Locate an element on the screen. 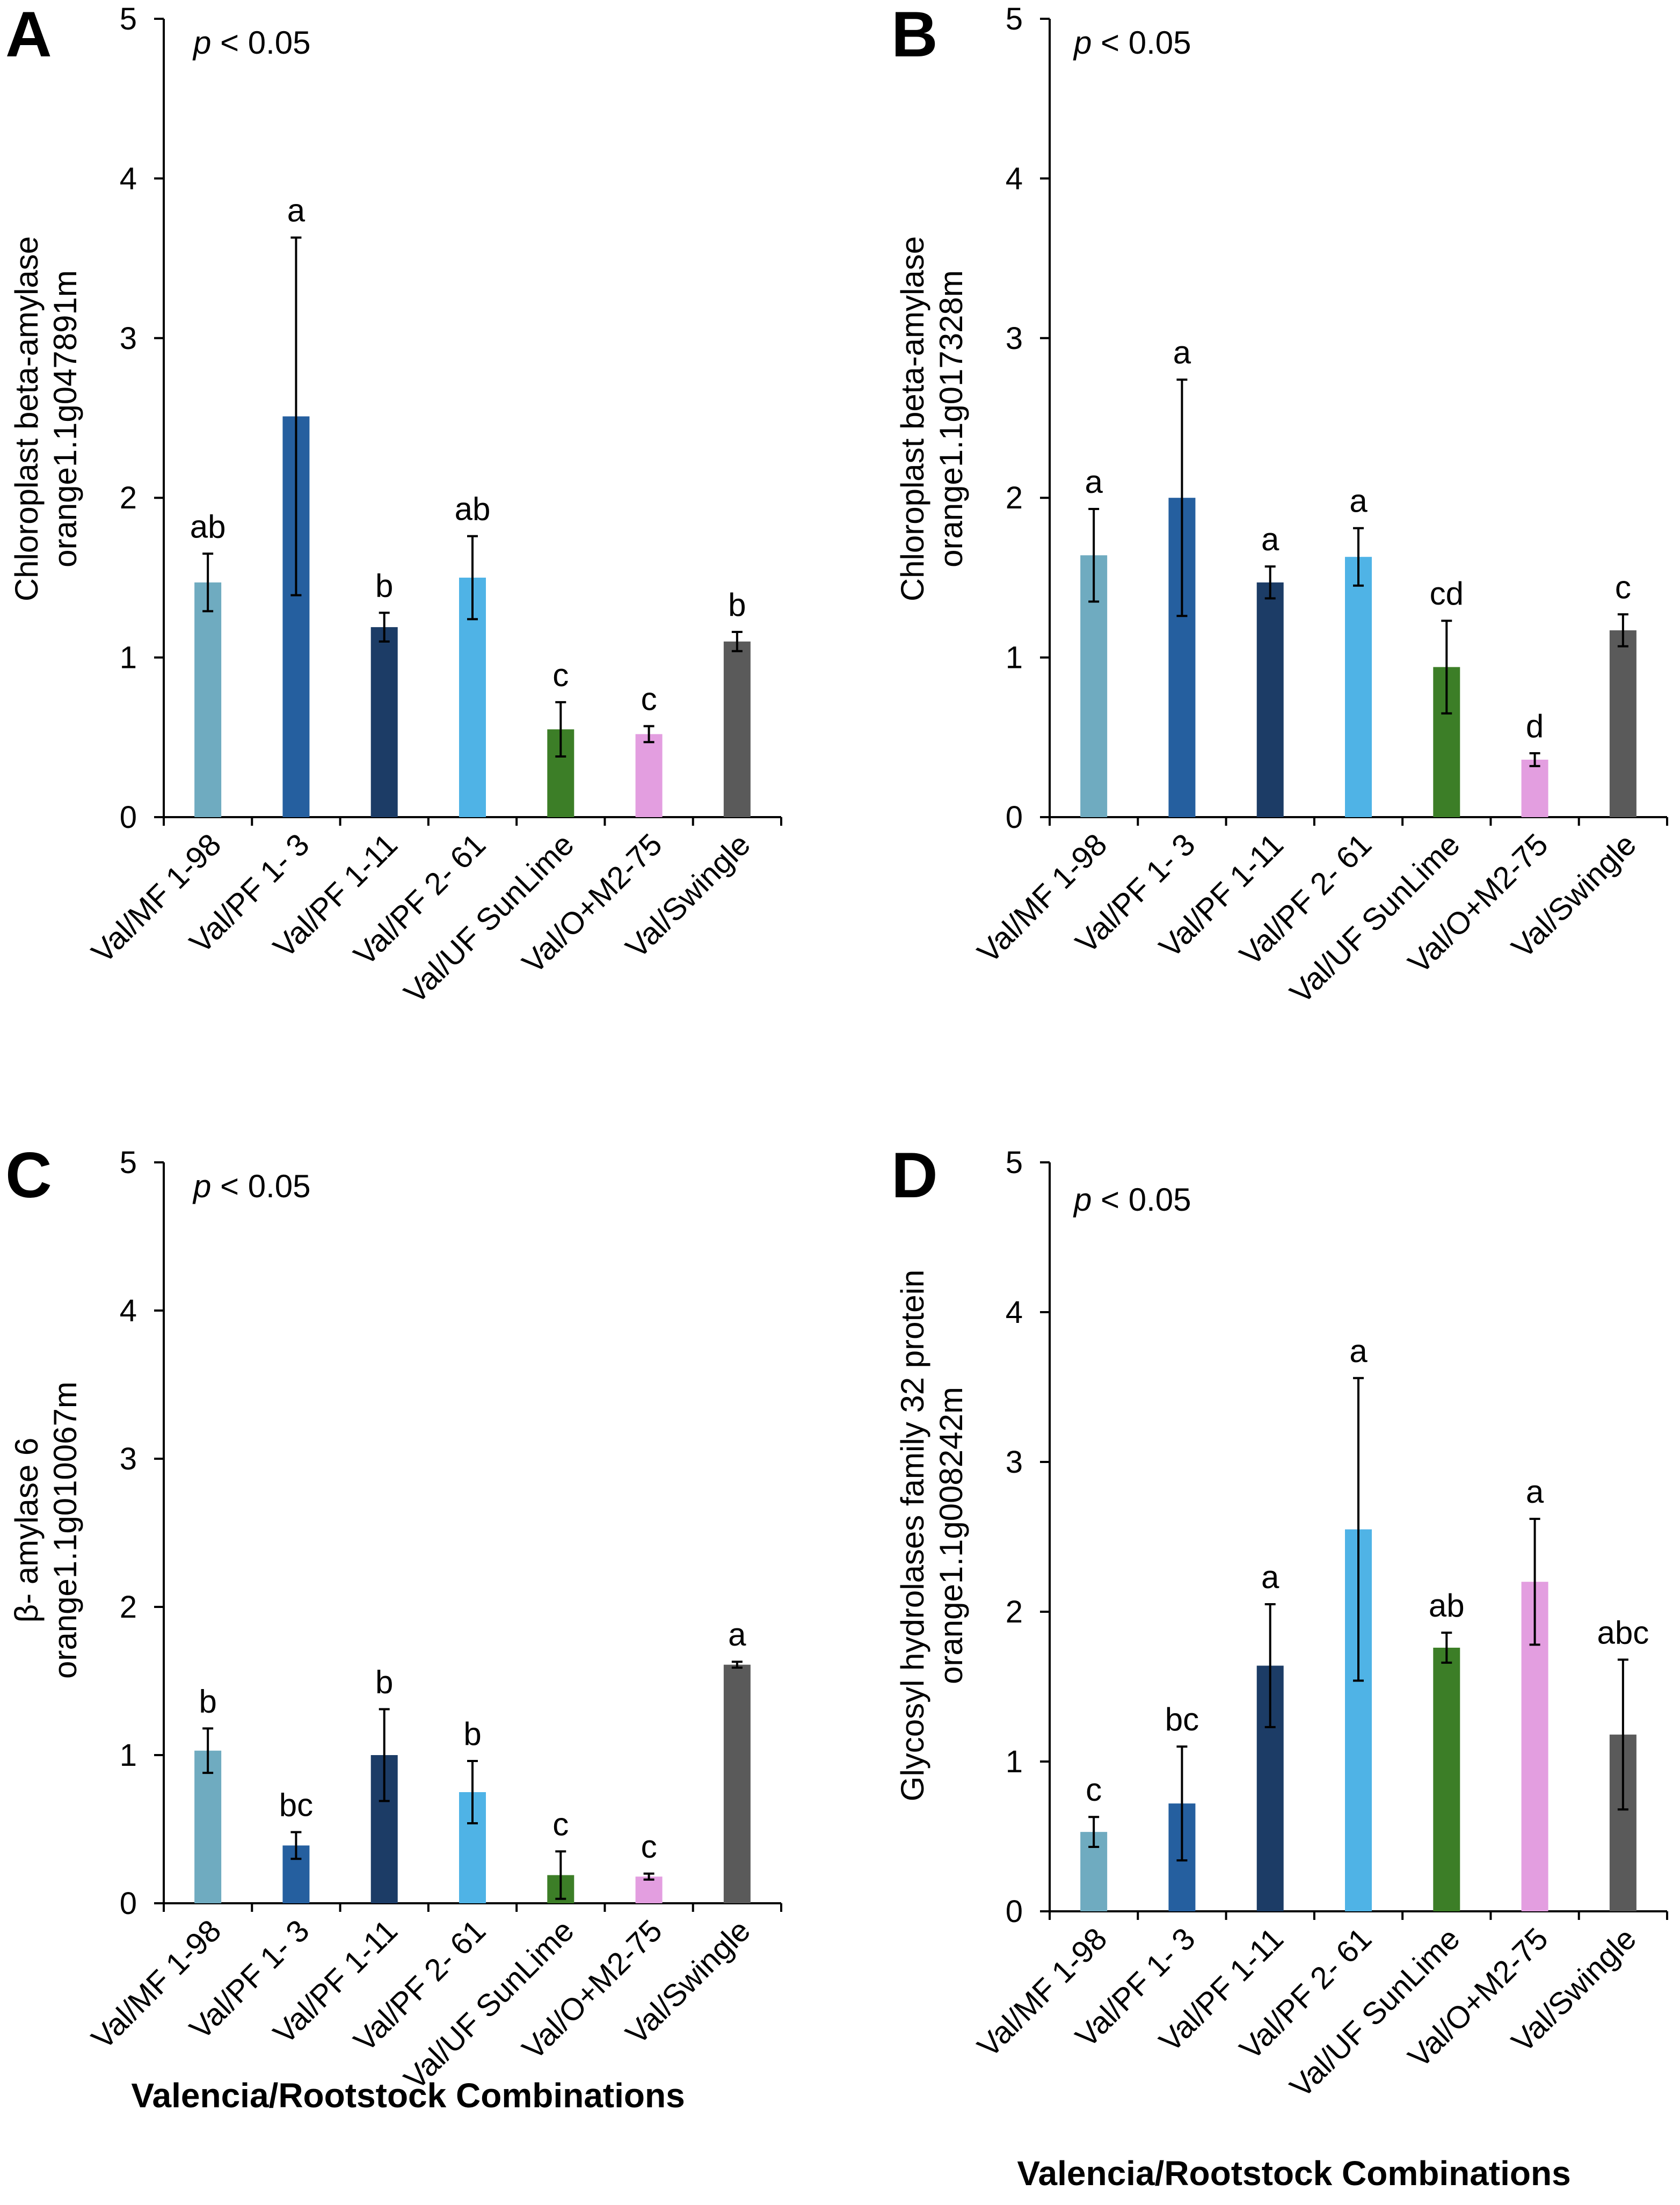  y-axis-label-line-1: β- amylase 6 is located at coordinates (27, 1530).